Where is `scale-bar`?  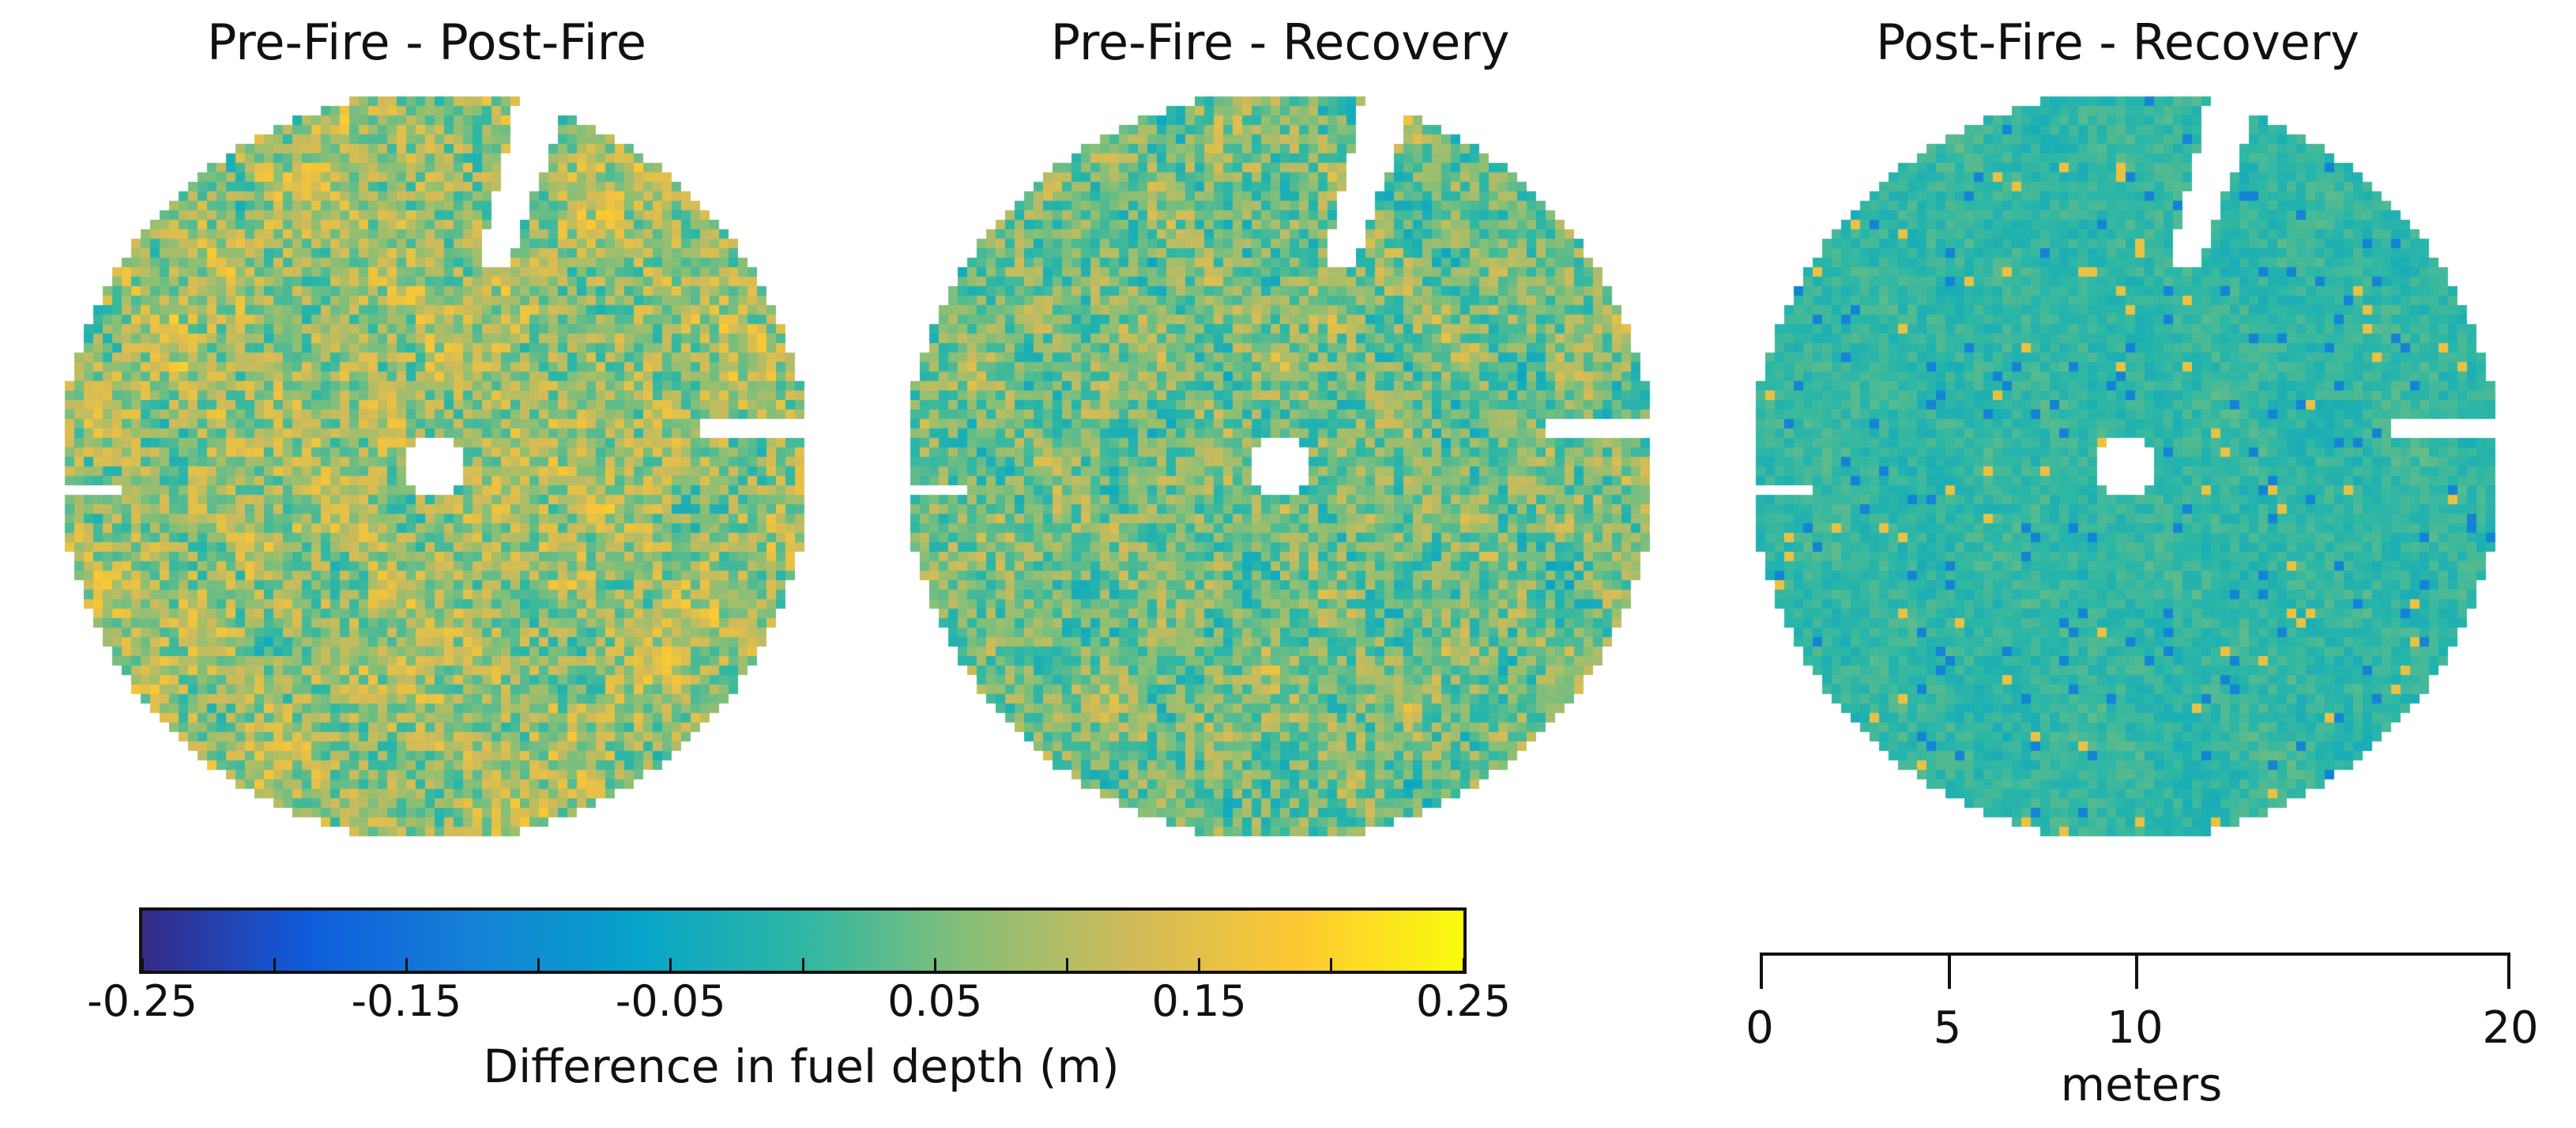
scale-bar is located at coordinates (2135, 981).